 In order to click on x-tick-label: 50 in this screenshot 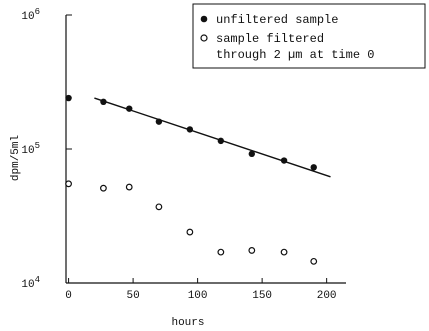, I will do `click(132, 296)`.